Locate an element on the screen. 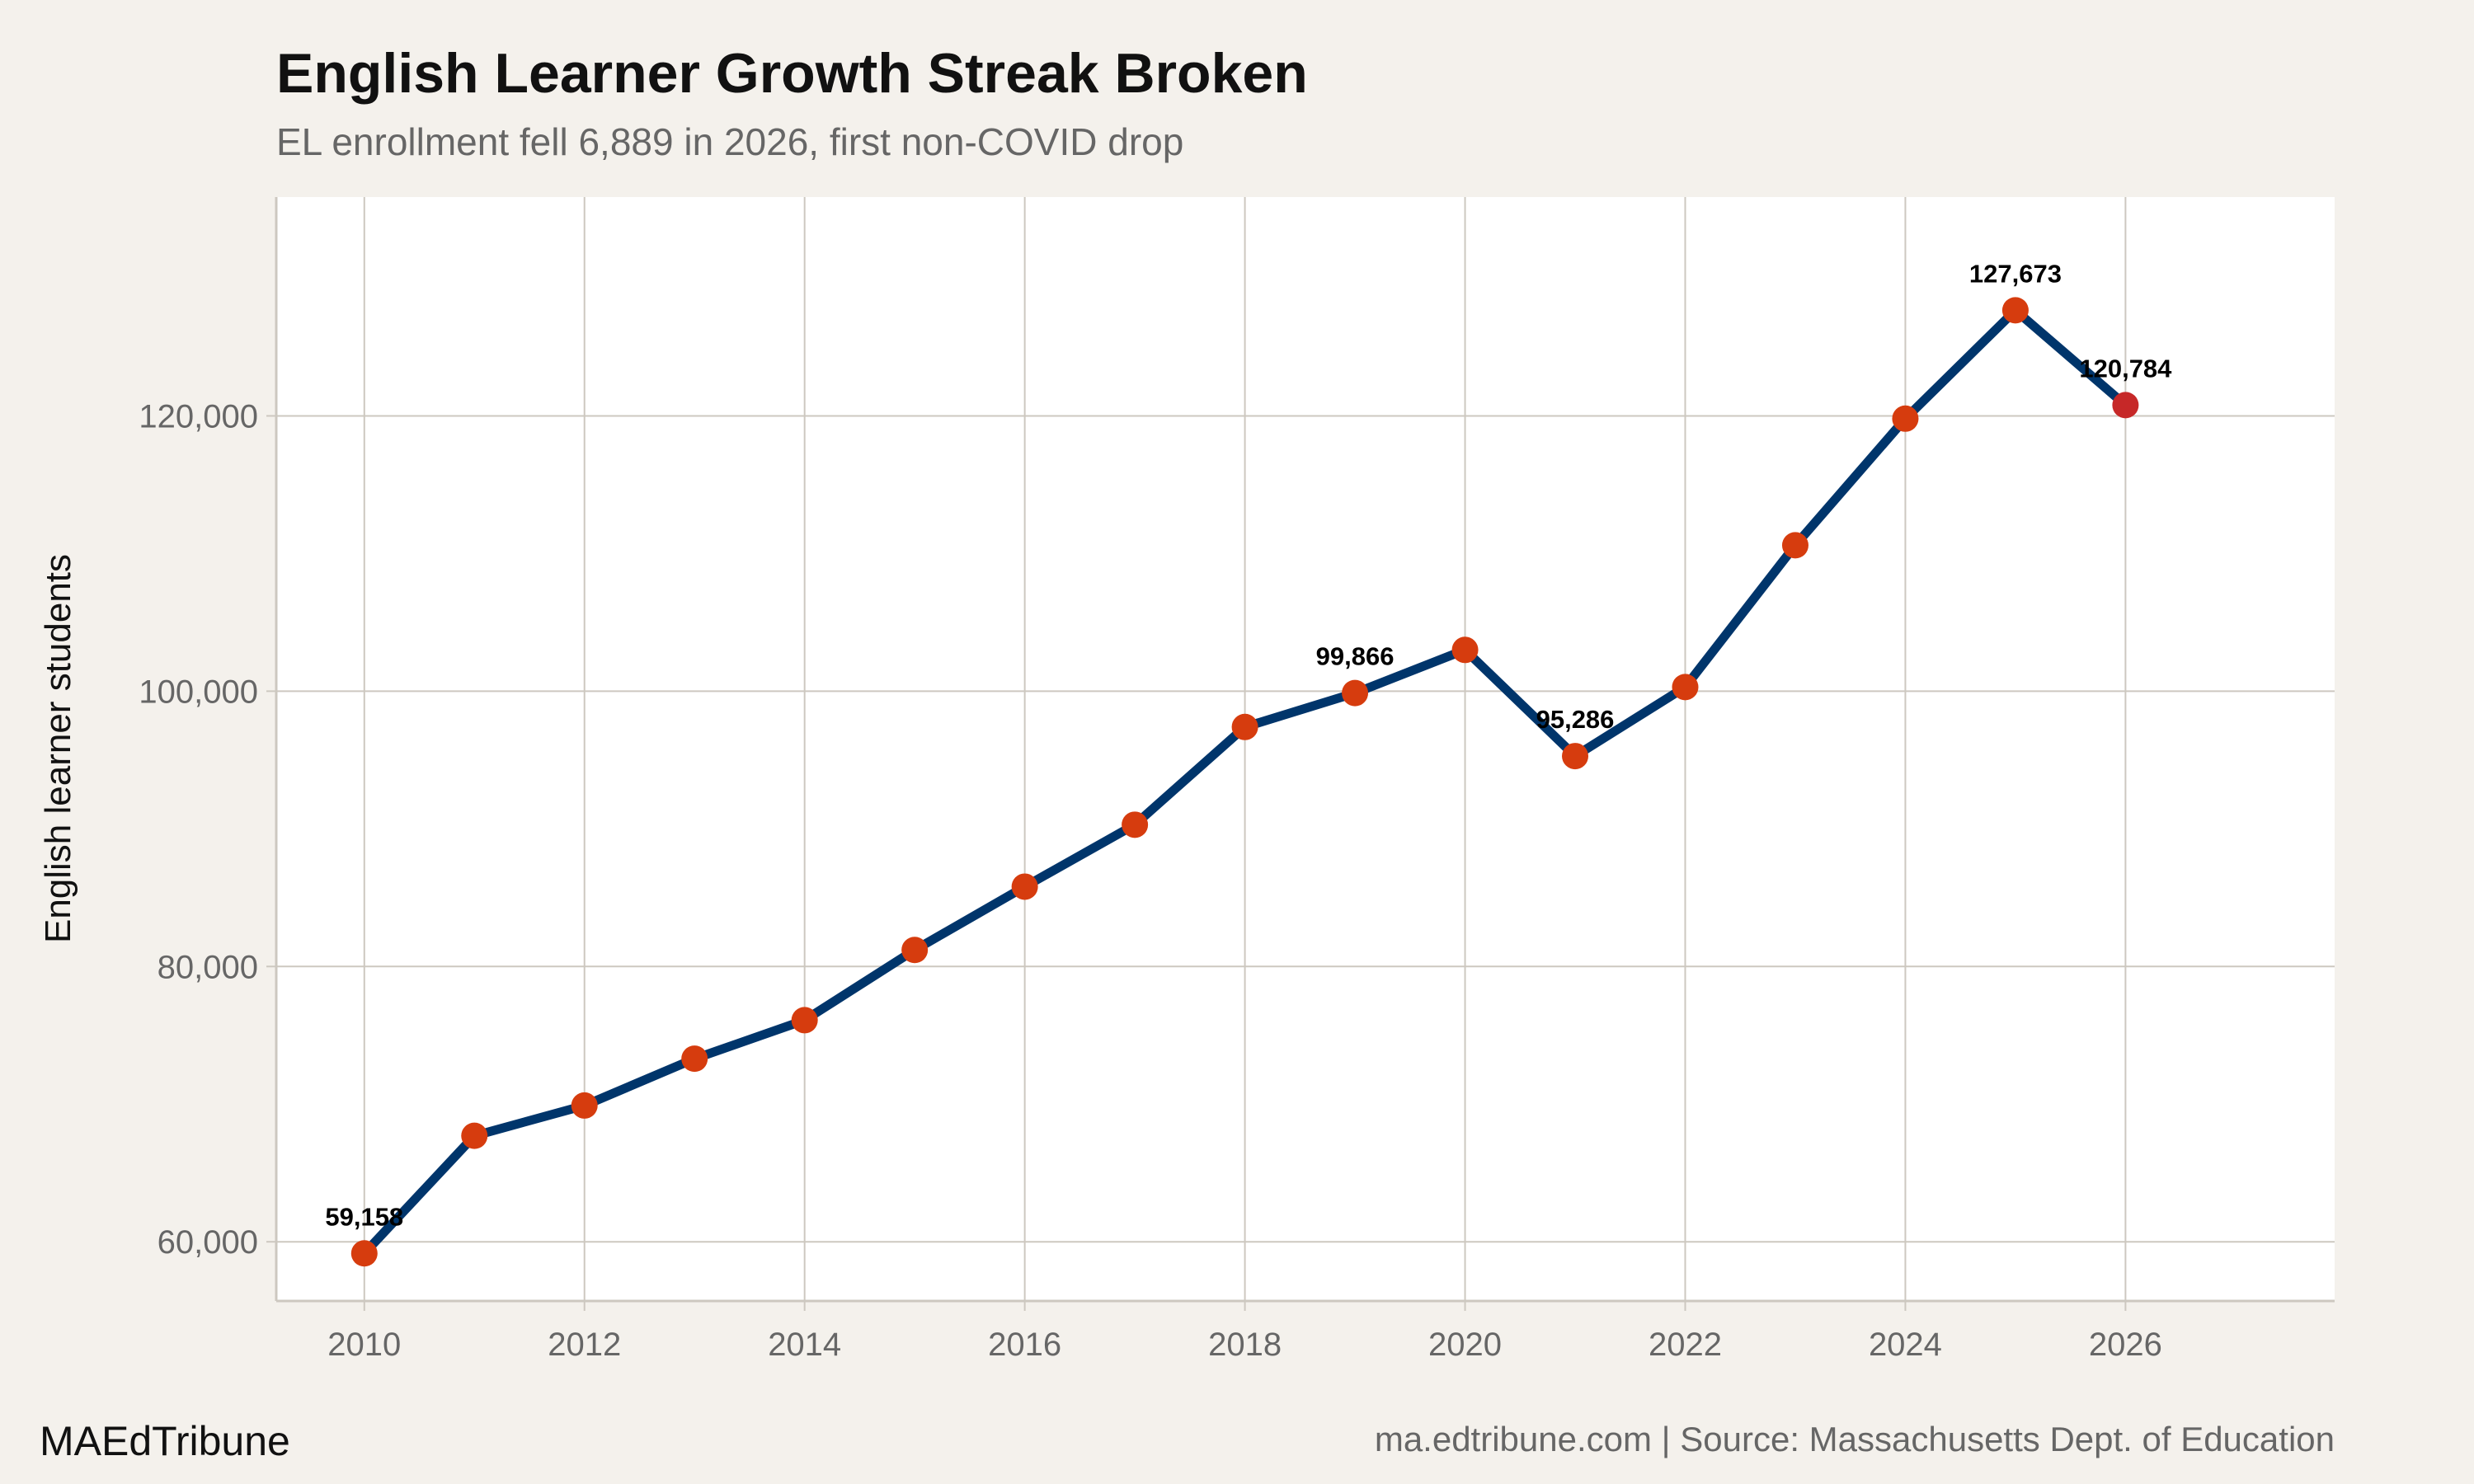 The height and width of the screenshot is (1484, 2474). y-axis-label: English learner students is located at coordinates (58, 748).